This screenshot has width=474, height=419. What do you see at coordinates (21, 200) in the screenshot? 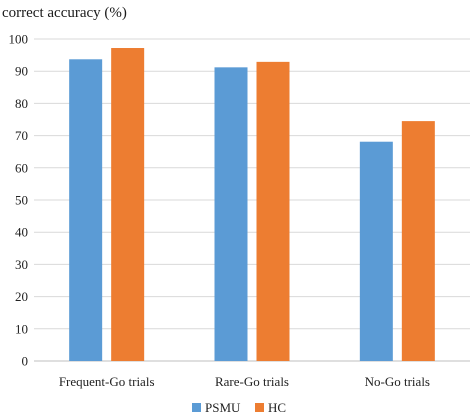
I see `y-tick-label: 50` at bounding box center [21, 200].